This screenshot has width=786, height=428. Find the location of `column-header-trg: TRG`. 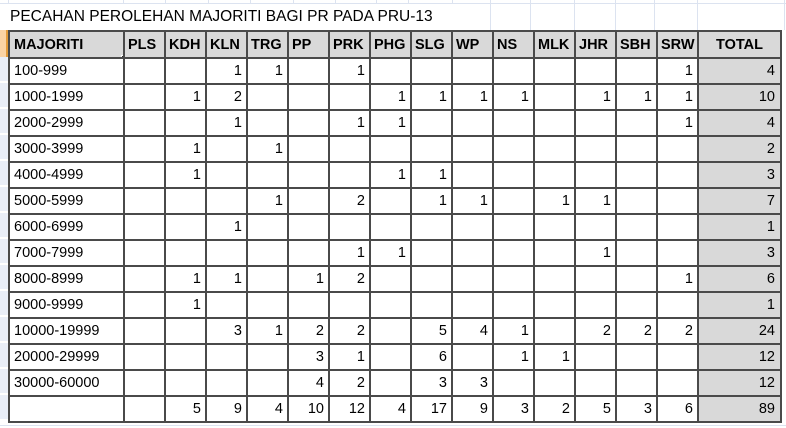

column-header-trg: TRG is located at coordinates (267, 44).